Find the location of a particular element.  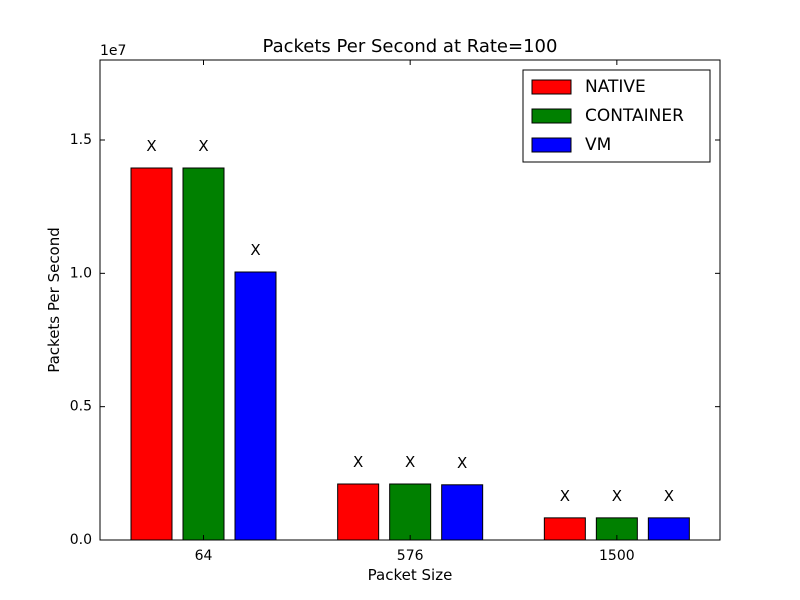

x-tick-label-1500: 1500 is located at coordinates (617, 556).